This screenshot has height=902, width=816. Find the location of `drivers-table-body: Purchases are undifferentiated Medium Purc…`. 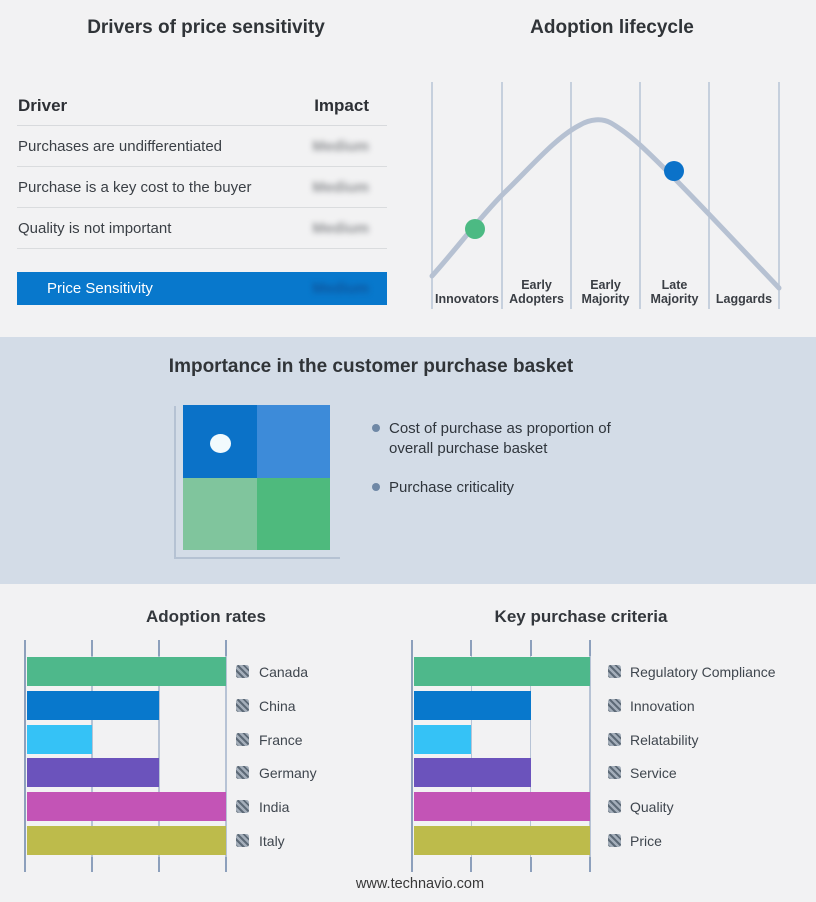

drivers-table-body: Purchases are undifferentiated Medium Purc… is located at coordinates (202, 187).